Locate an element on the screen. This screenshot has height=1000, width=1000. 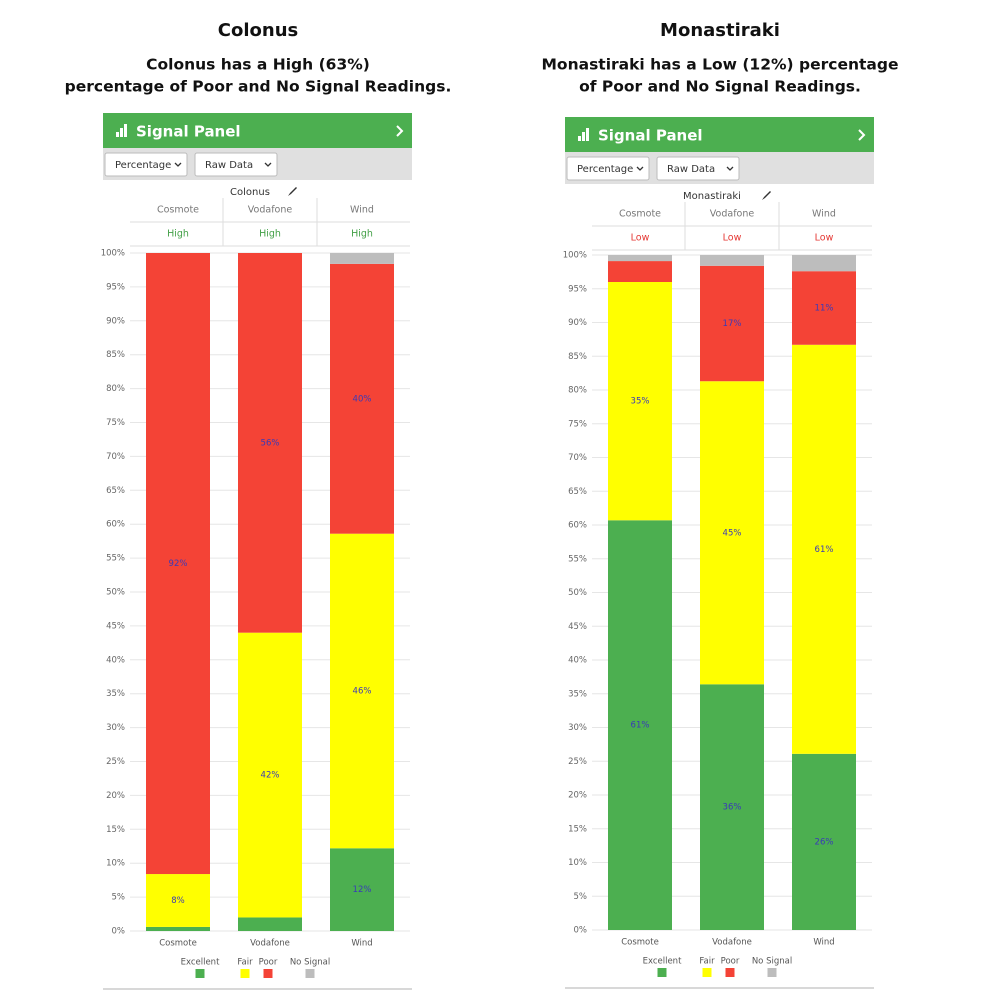
value-label: 17% is located at coordinates (732, 324).